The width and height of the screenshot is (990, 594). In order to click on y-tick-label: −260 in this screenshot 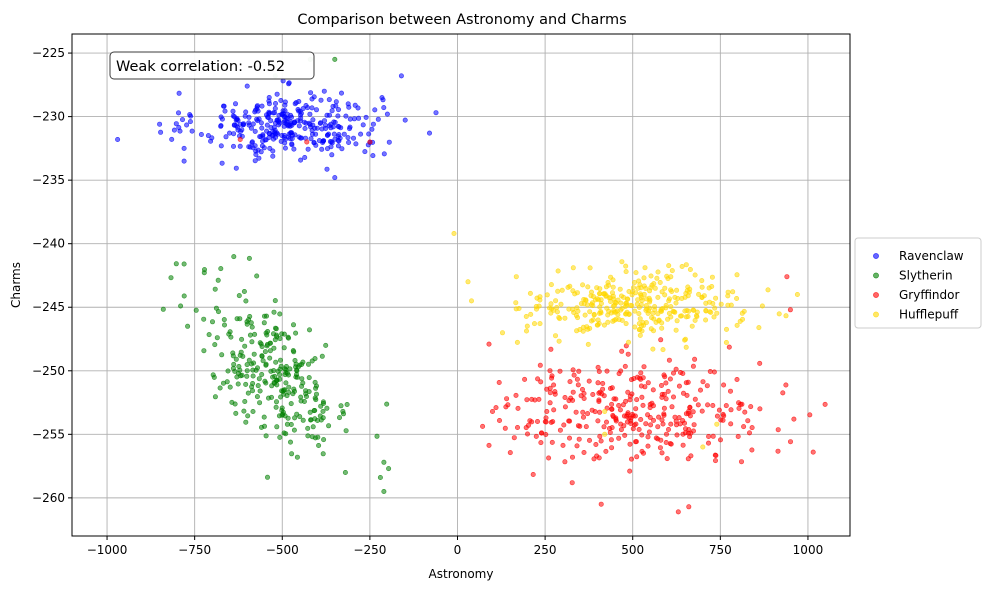, I will do `click(48, 498)`.